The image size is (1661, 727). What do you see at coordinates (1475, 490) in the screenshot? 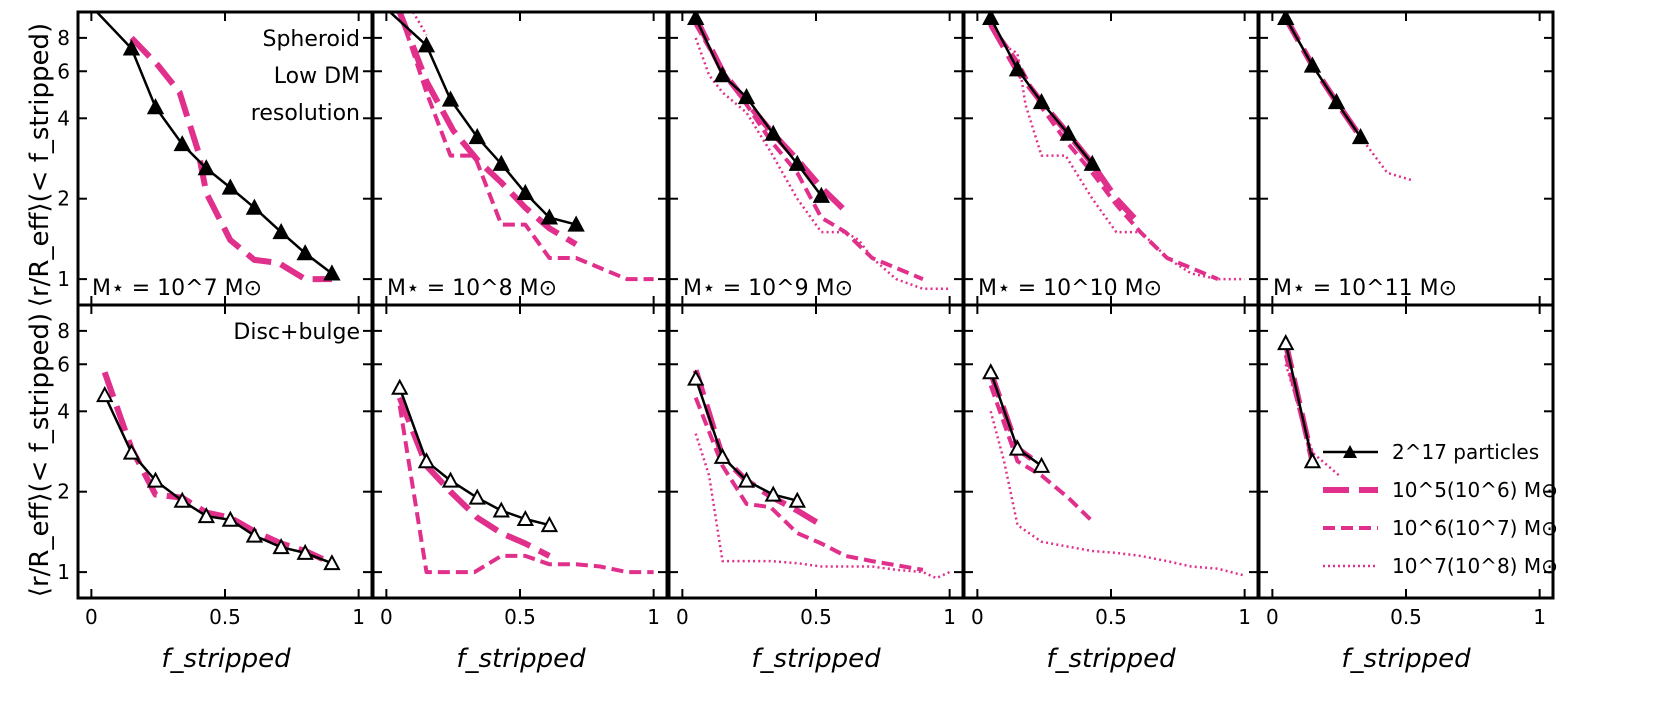
I see `legend-label-r5: 10^5(10^6) M⊙` at bounding box center [1475, 490].